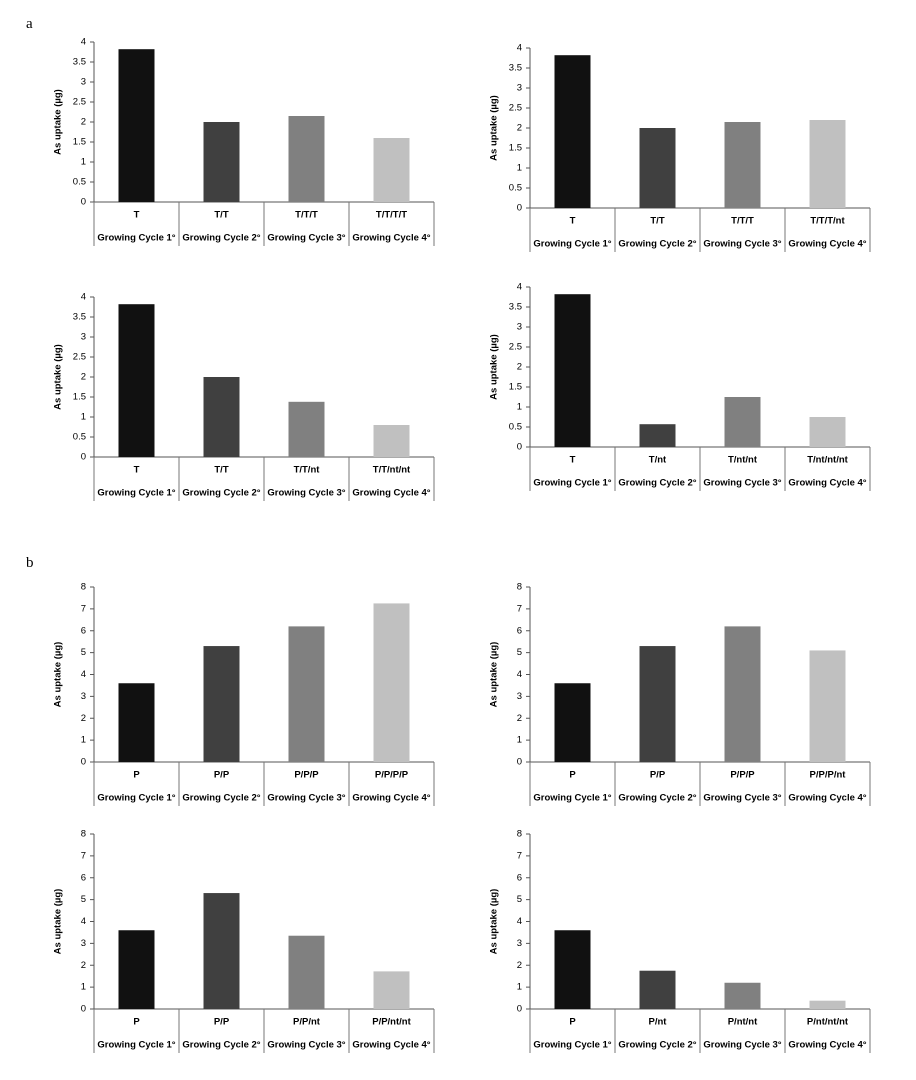 The height and width of the screenshot is (1080, 916). Describe the element at coordinates (83, 899) in the screenshot. I see `chart-b-3-ytick-label: 5` at that location.